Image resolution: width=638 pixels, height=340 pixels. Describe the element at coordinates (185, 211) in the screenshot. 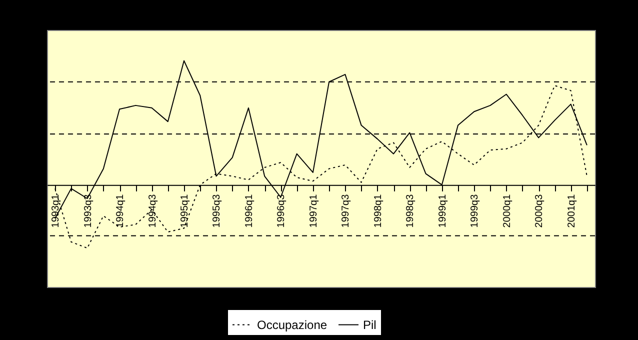

I see `x-tick-label: 1995q1` at that location.